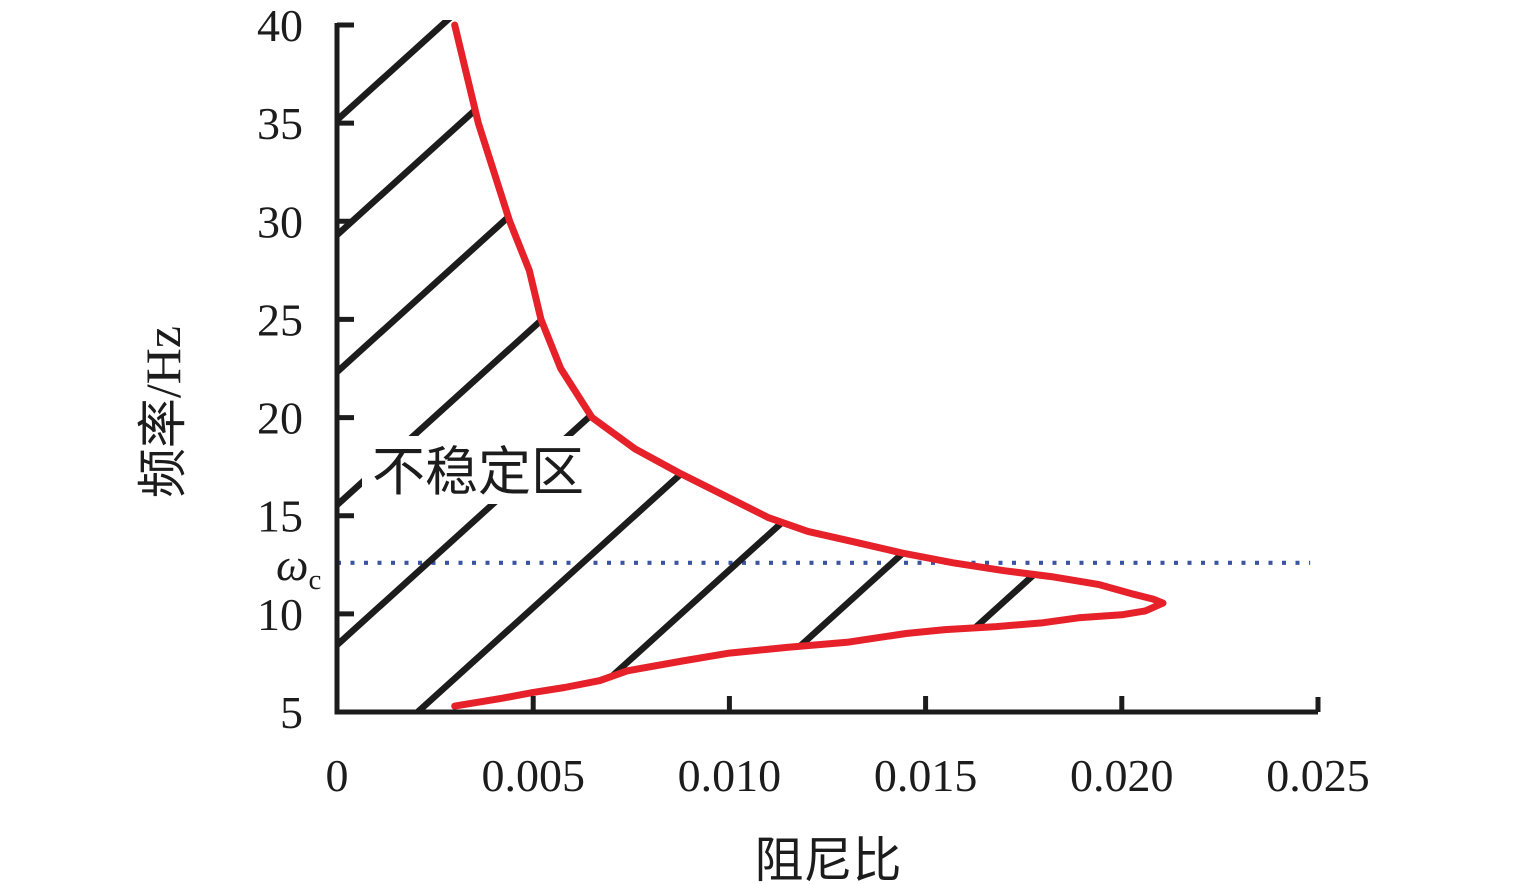 The image size is (1535, 884). I want to click on x-tick-label-0.020: 0.020, so click(1122, 775).